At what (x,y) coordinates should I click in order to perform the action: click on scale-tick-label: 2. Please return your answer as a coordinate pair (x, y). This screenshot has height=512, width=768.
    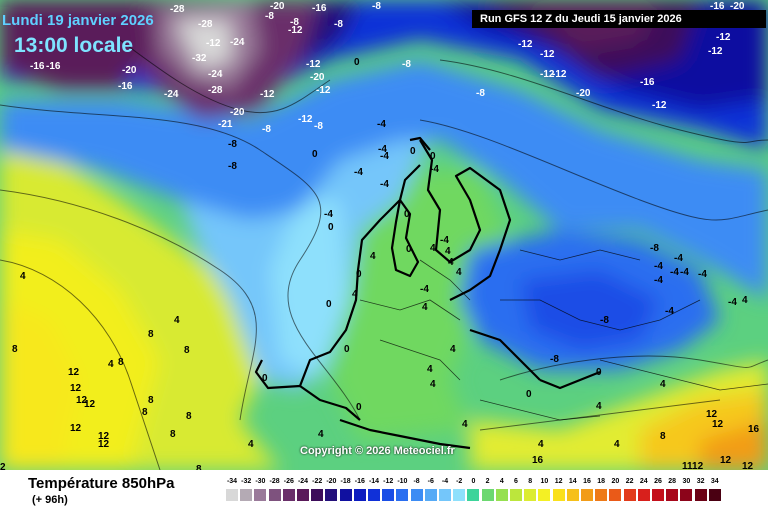
    Looking at the image, I should click on (487, 481).